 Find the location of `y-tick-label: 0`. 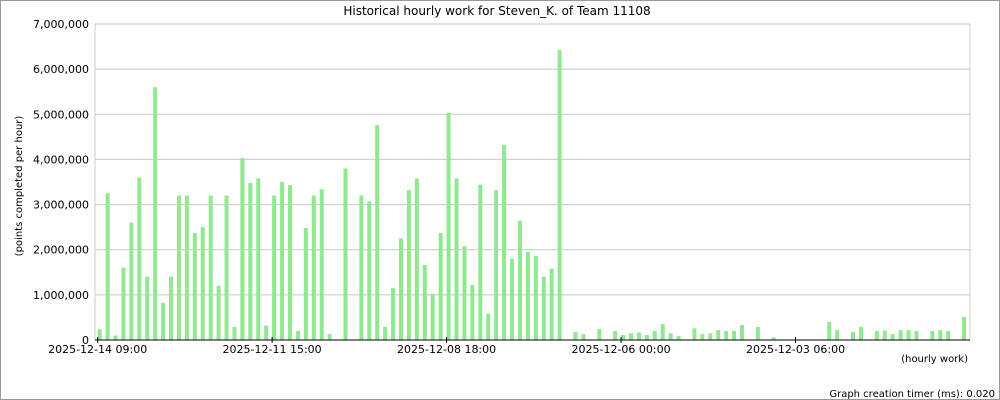

y-tick-label: 0 is located at coordinates (85, 340).